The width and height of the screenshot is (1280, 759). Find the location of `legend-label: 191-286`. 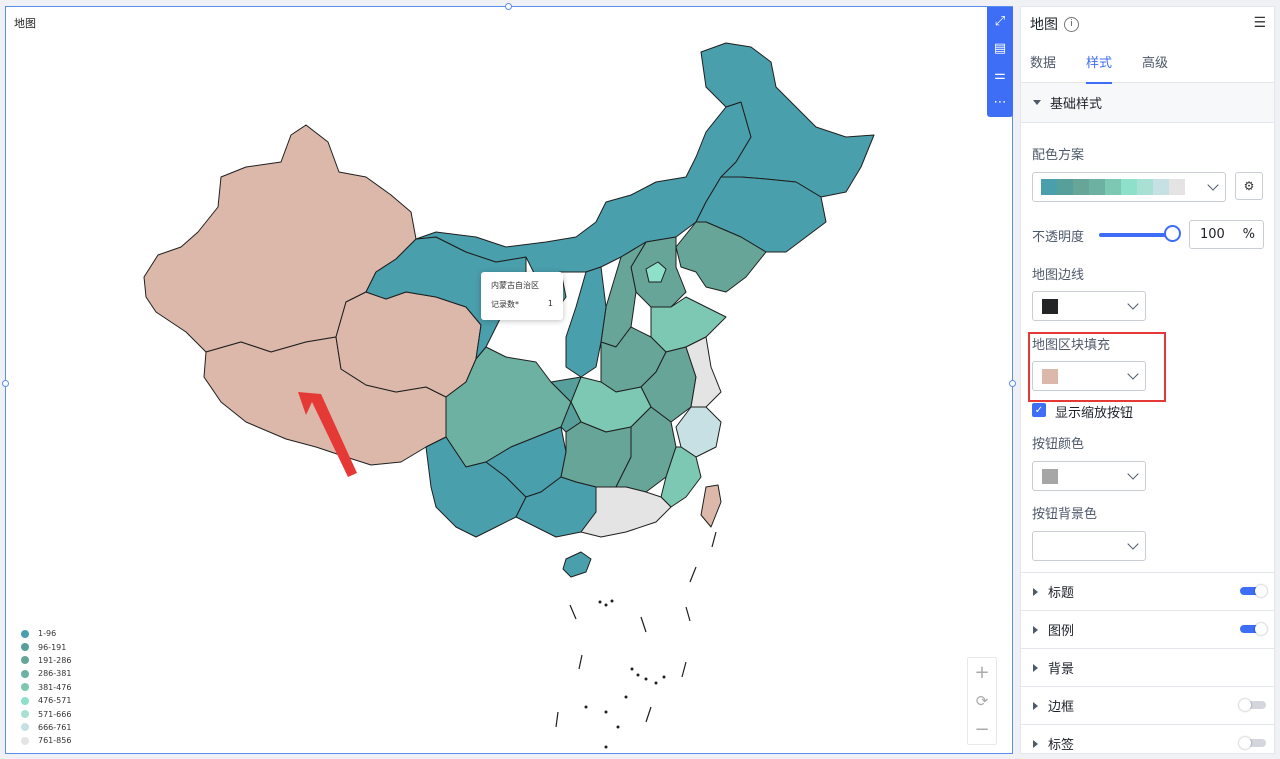

legend-label: 191-286 is located at coordinates (55, 660).